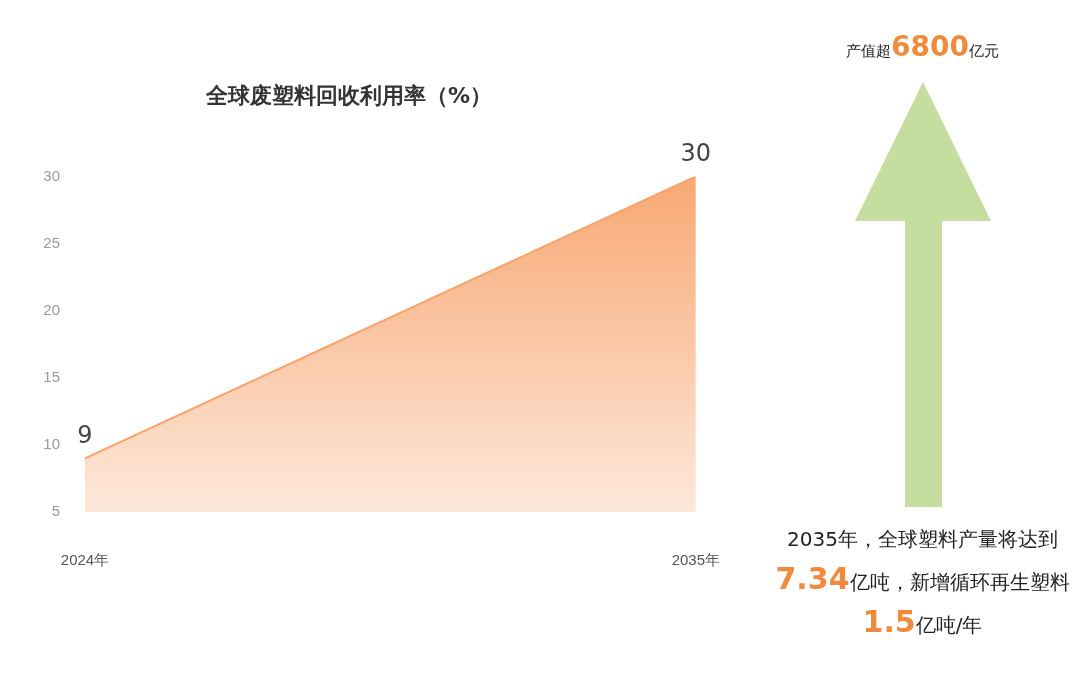  What do you see at coordinates (55, 511) in the screenshot?
I see `y-tick-label: 5` at bounding box center [55, 511].